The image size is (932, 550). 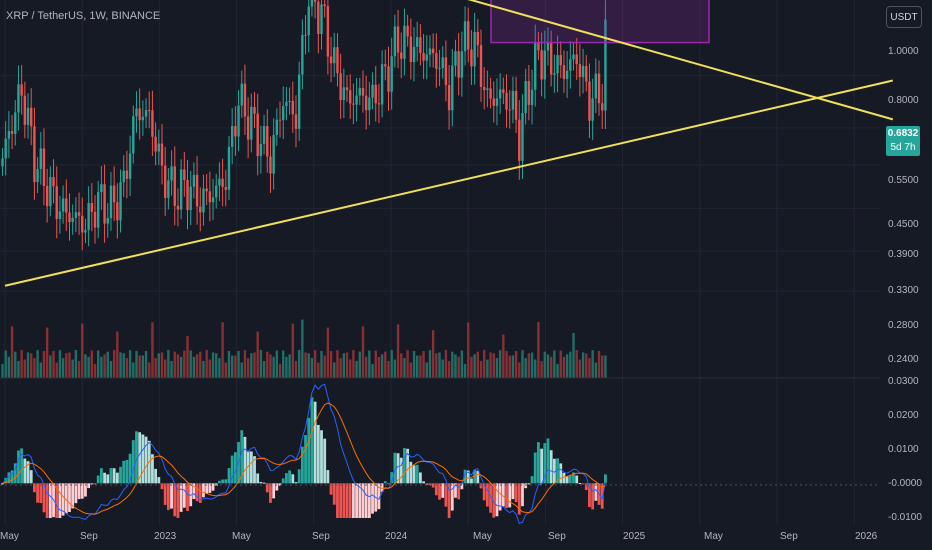 What do you see at coordinates (304, 457) in the screenshot?
I see `macd-histogram` at bounding box center [304, 457].